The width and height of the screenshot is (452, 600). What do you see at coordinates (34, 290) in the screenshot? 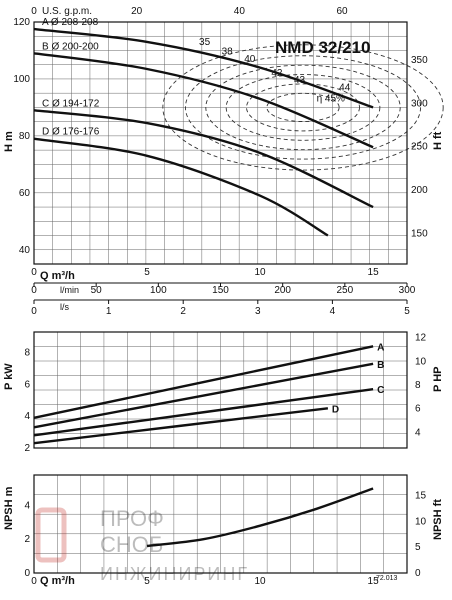
I see `lmin-tick-label: 0` at bounding box center [34, 290].